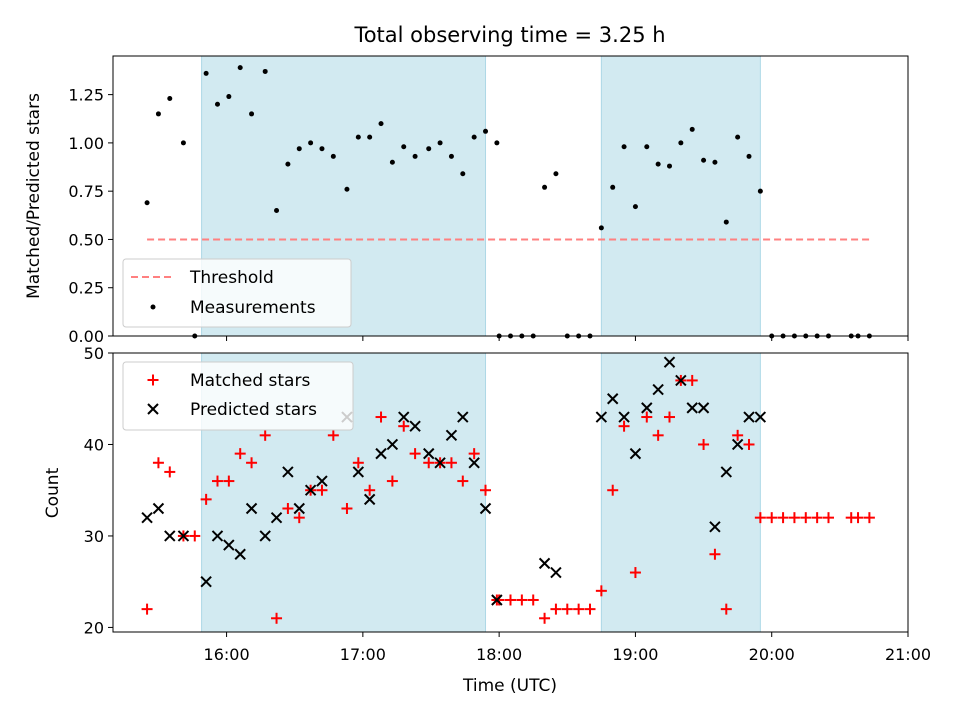  I want to click on predicted-point-8-b, so click(251, 508).